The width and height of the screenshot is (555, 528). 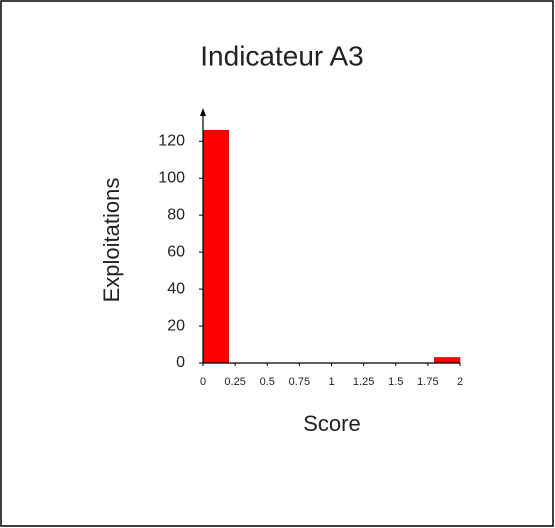 I want to click on y-tick-label: 120, so click(x=171, y=140).